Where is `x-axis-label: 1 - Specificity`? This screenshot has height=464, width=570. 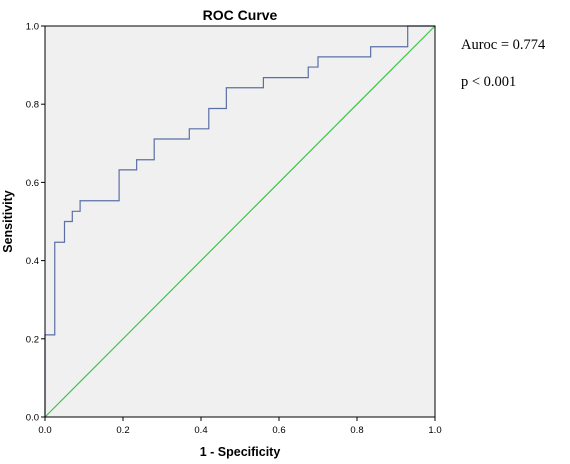 x-axis-label: 1 - Specificity is located at coordinates (240, 452).